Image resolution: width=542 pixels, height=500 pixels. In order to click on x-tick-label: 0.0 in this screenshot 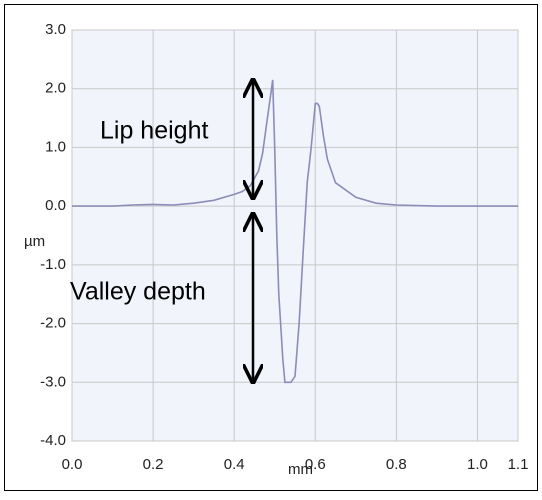, I will do `click(72, 464)`.